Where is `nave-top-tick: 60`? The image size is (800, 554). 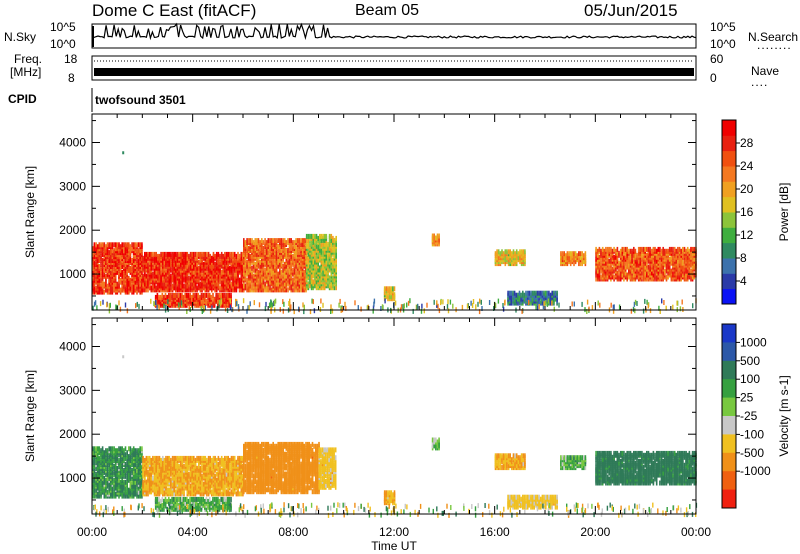 nave-top-tick: 60 is located at coordinates (717, 59).